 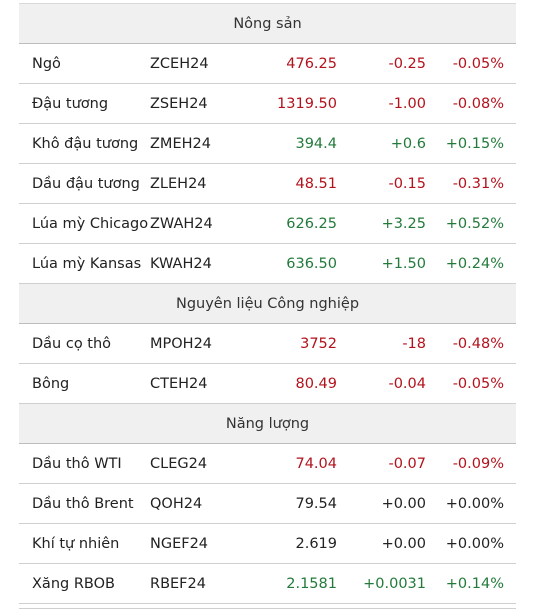 What do you see at coordinates (76, 543) in the screenshot?
I see `commodity-name: Khí tự nhiên` at bounding box center [76, 543].